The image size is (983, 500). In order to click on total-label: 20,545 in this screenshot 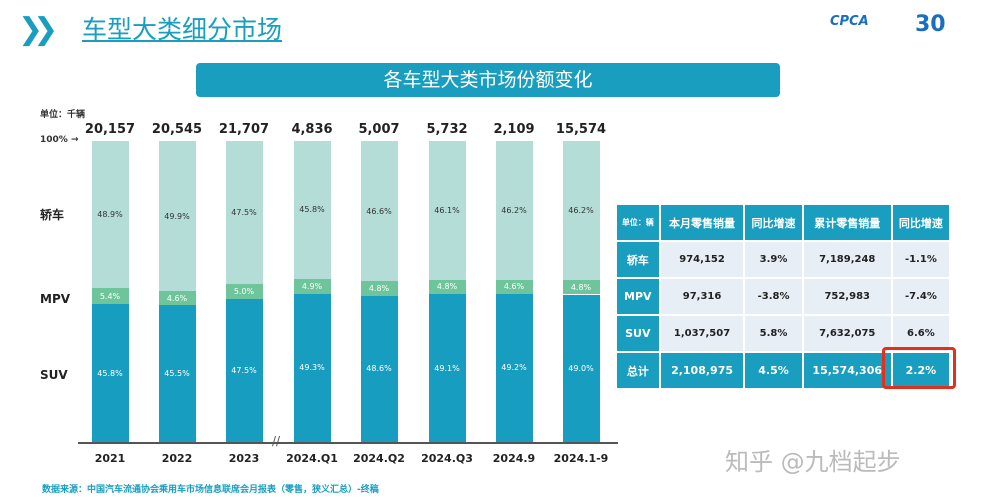, I will do `click(177, 129)`.